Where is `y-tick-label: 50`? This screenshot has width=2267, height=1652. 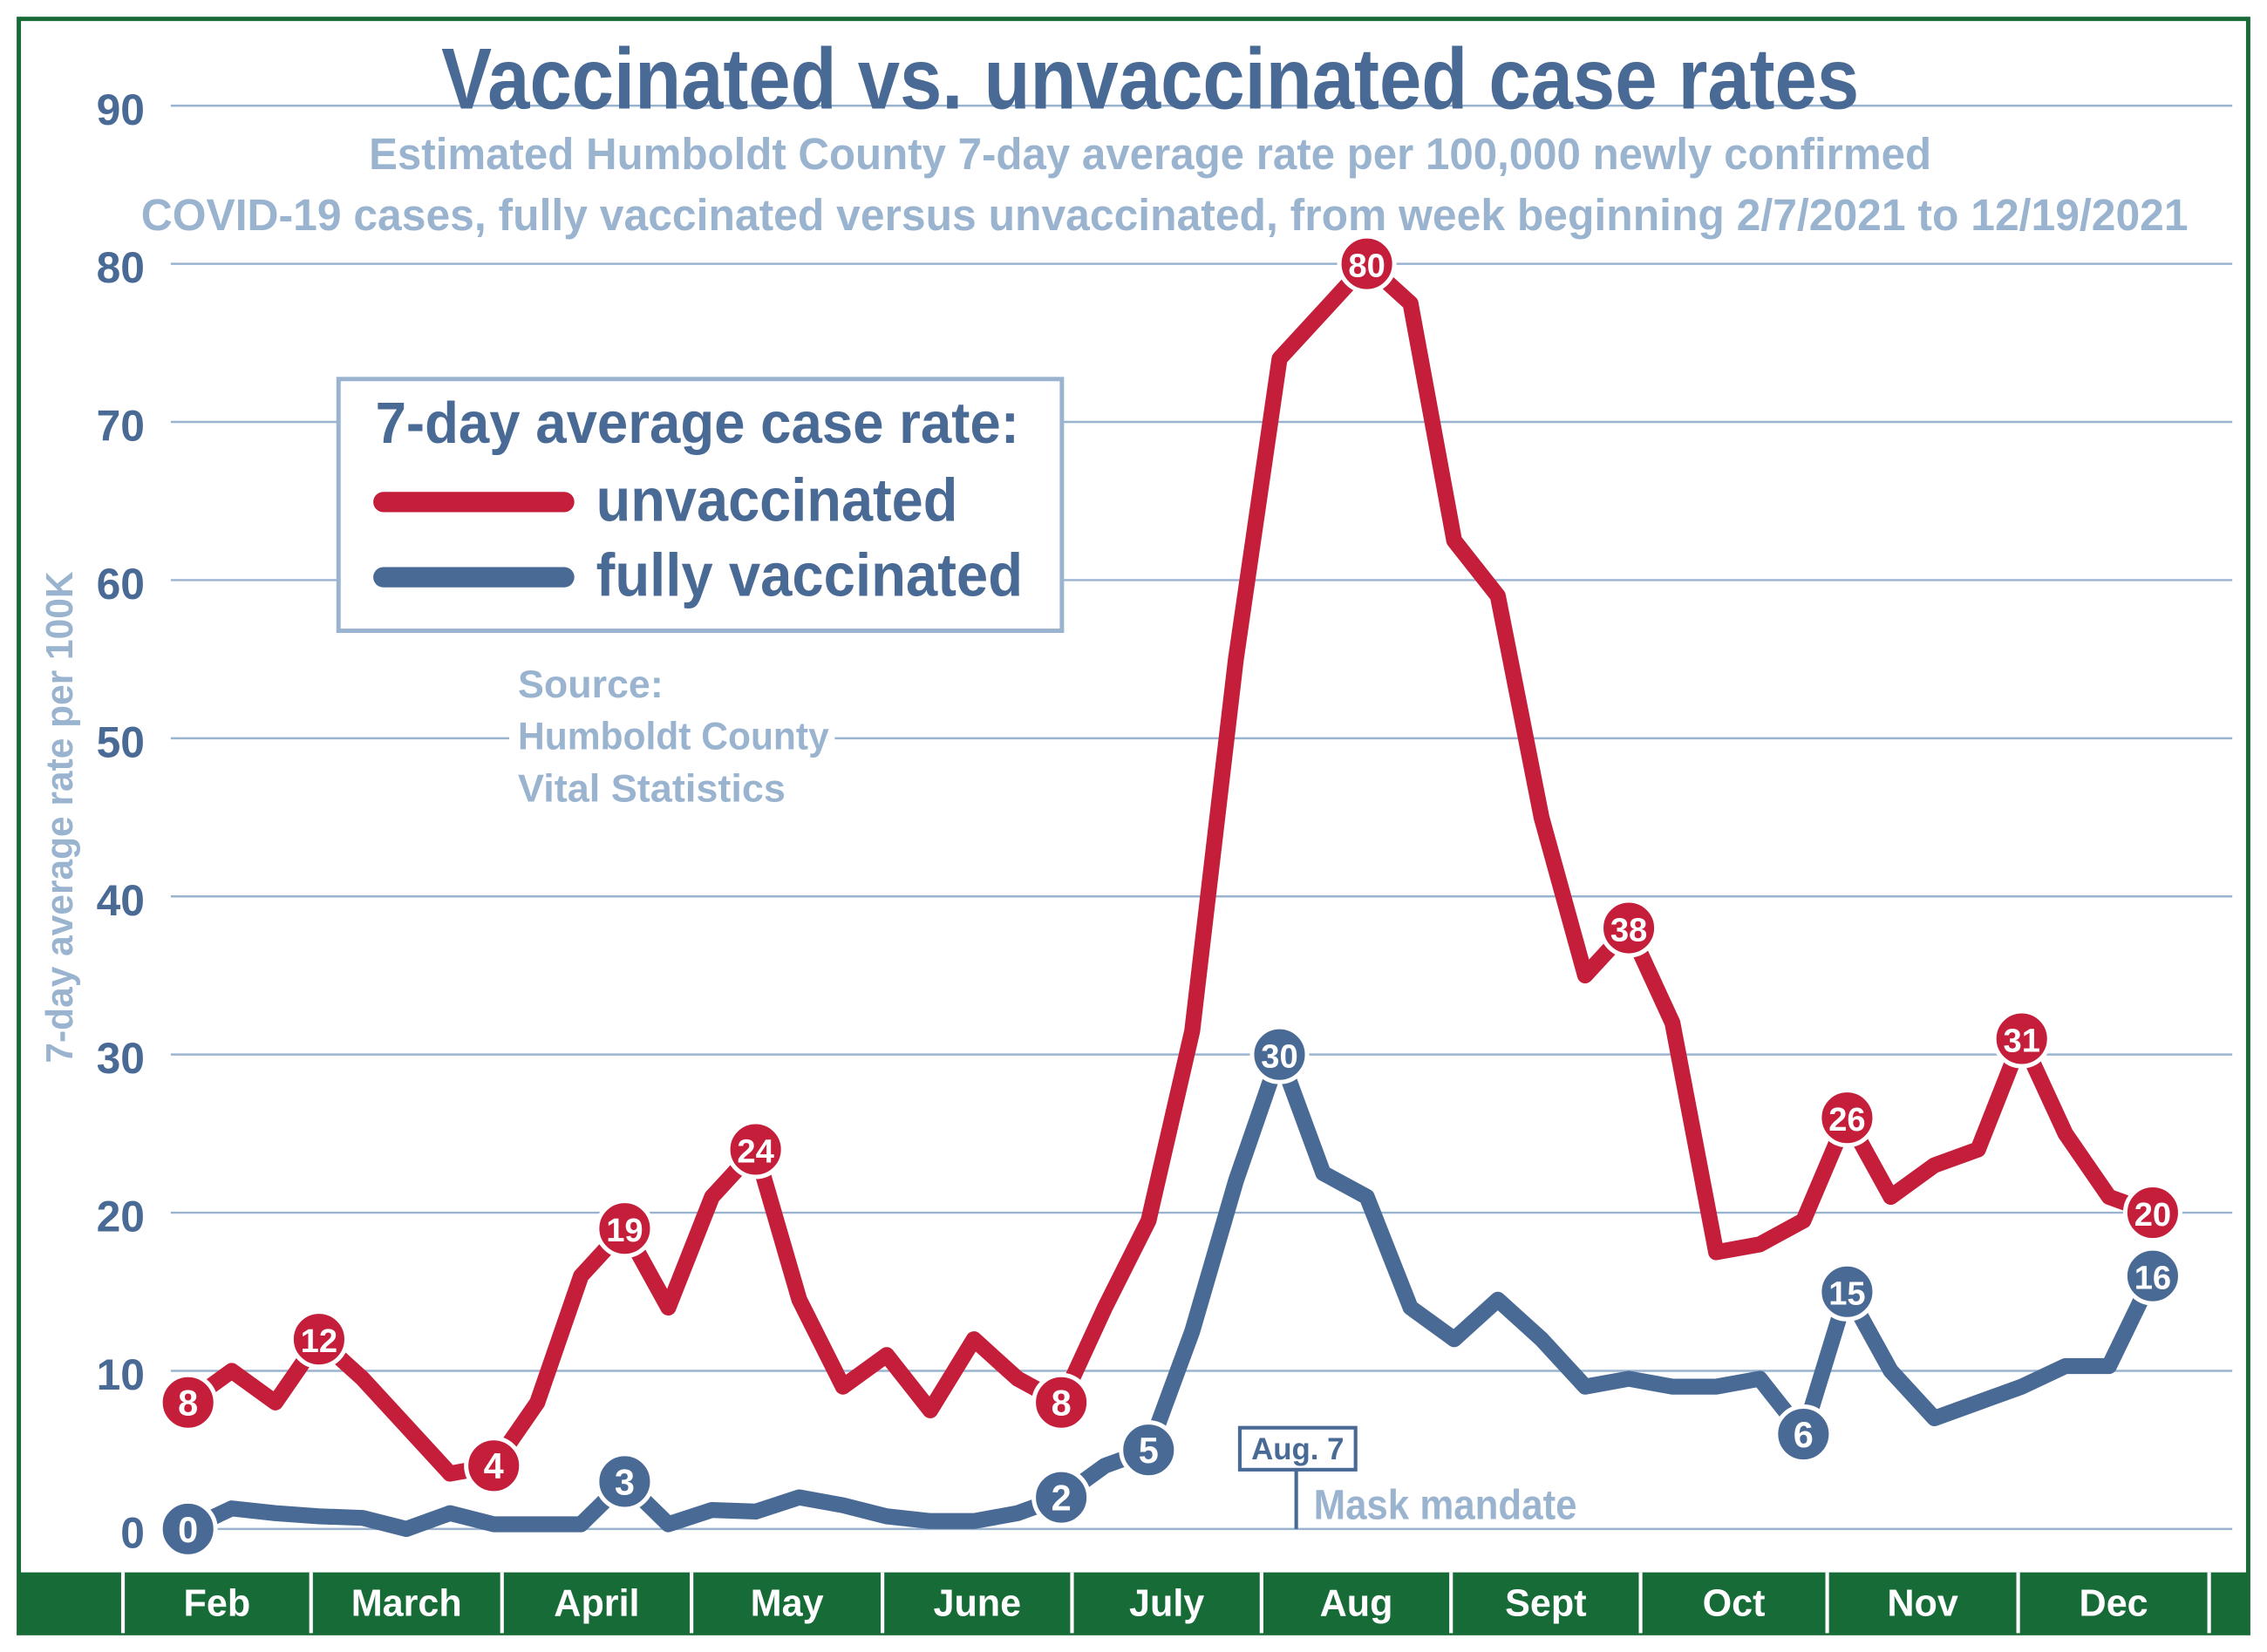
y-tick-label: 50 is located at coordinates (121, 741).